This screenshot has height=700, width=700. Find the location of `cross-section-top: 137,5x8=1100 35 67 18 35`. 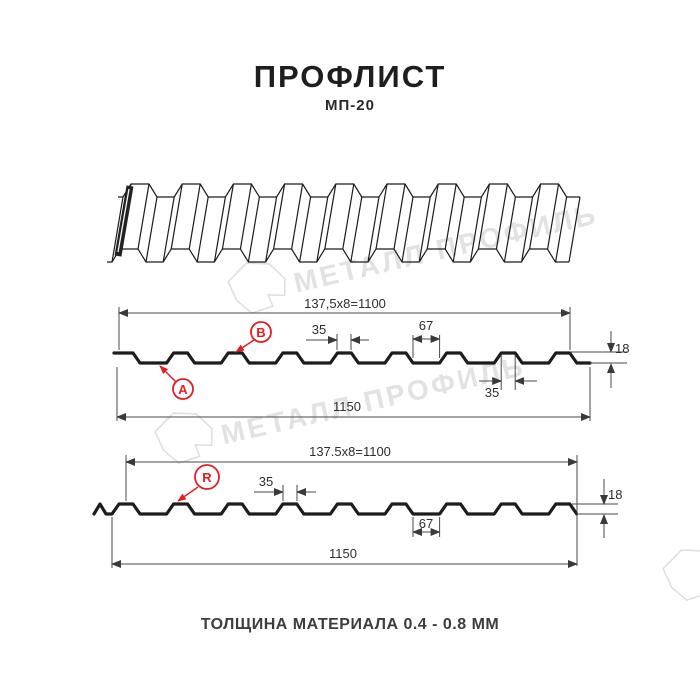

cross-section-top: 137,5x8=1100 35 67 18 35 is located at coordinates (370, 358).